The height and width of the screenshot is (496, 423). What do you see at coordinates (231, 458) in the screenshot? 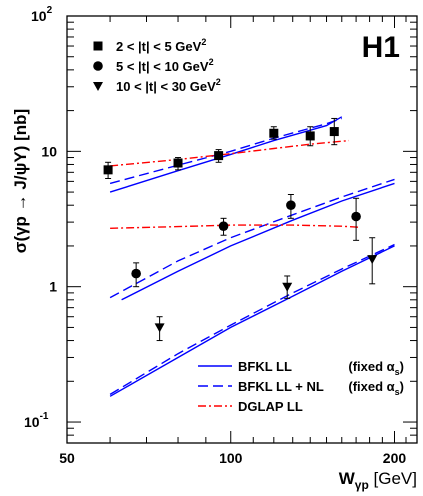
I see `x-tick-label: 100` at bounding box center [231, 458].